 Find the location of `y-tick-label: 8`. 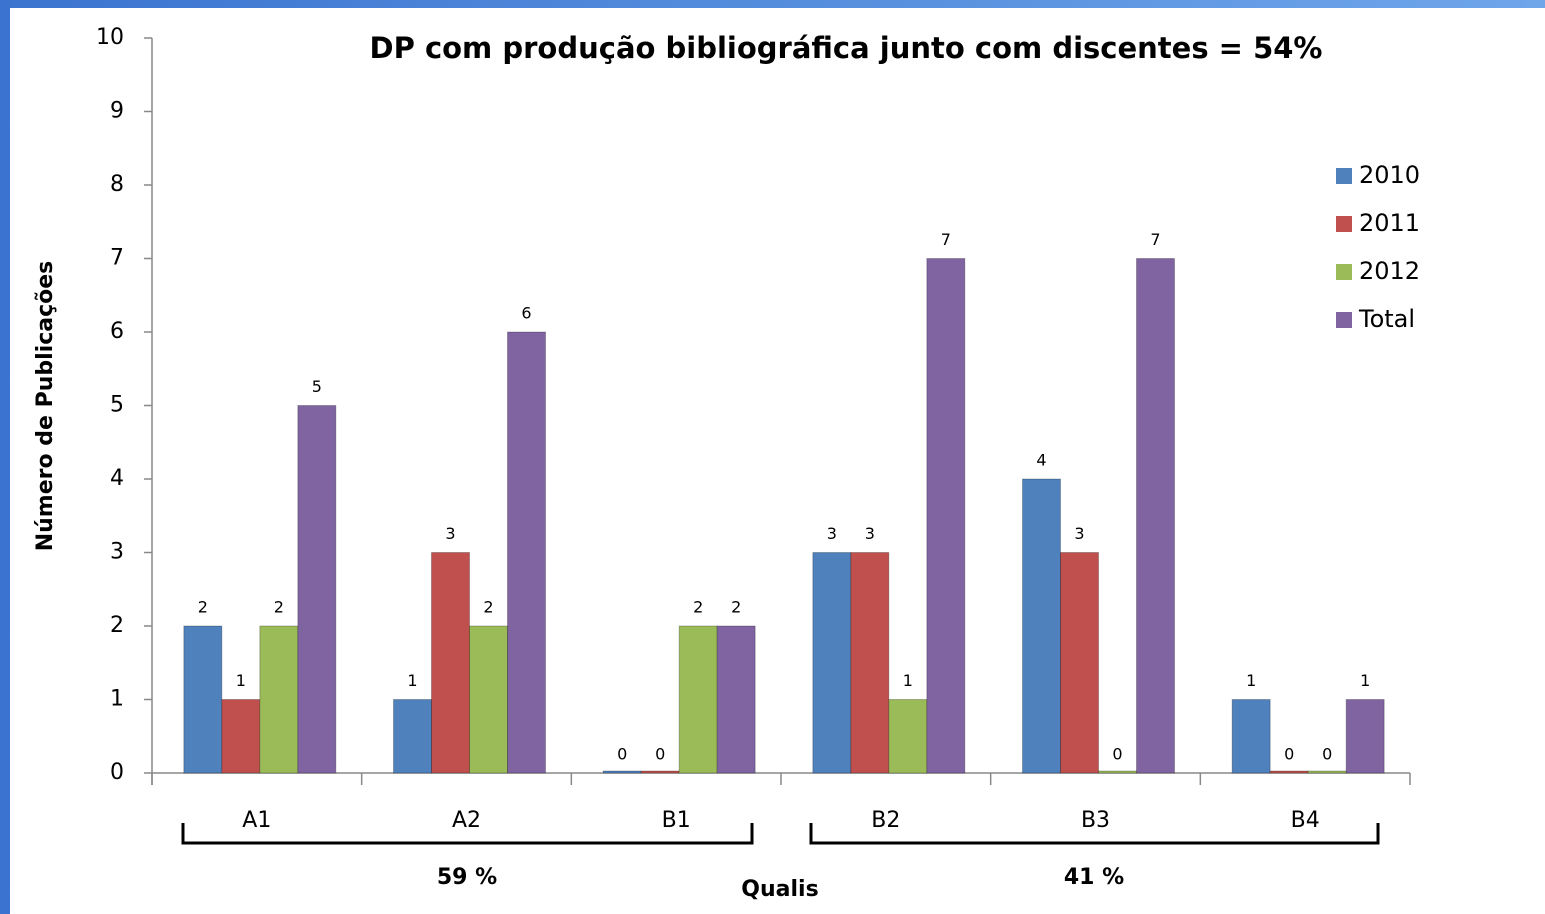

y-tick-label: 8 is located at coordinates (117, 184).